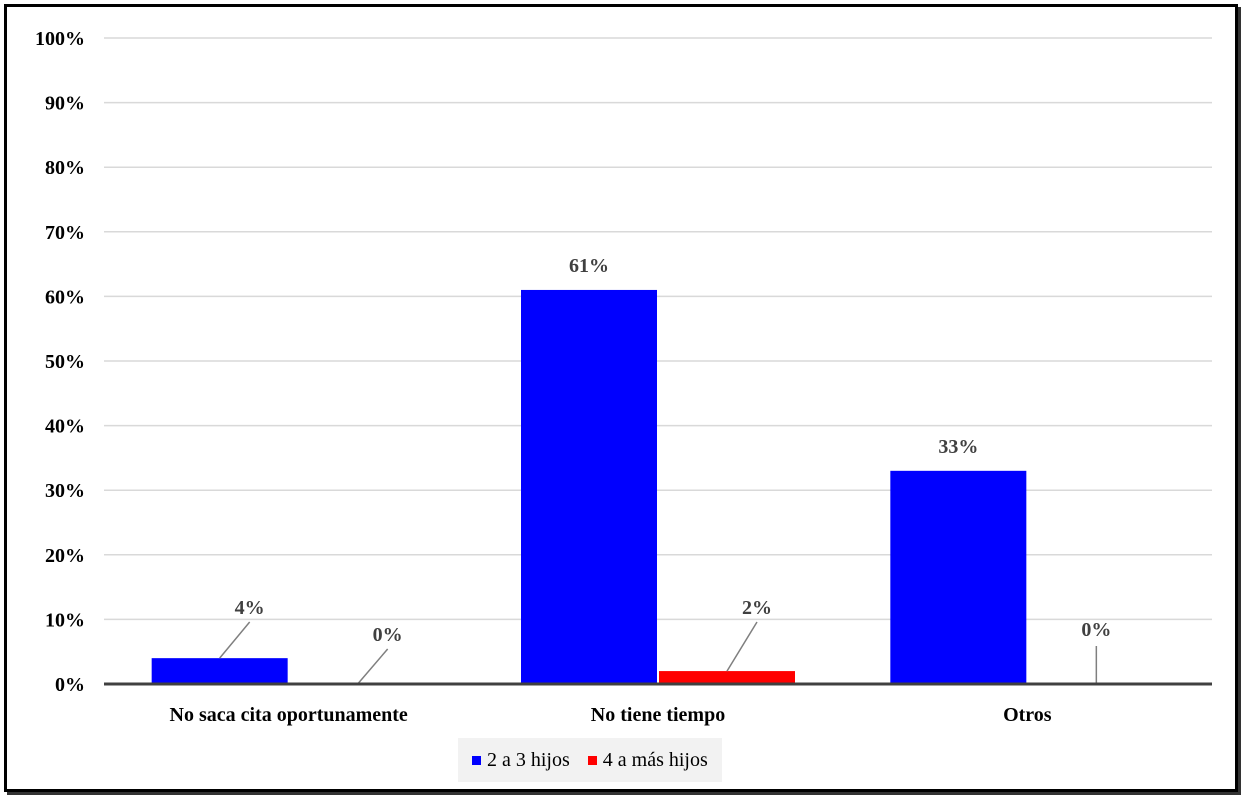 Image resolution: width=1246 pixels, height=796 pixels. What do you see at coordinates (528, 759) in the screenshot?
I see `legend-label-series-1: 2 a 3 hijos` at bounding box center [528, 759].